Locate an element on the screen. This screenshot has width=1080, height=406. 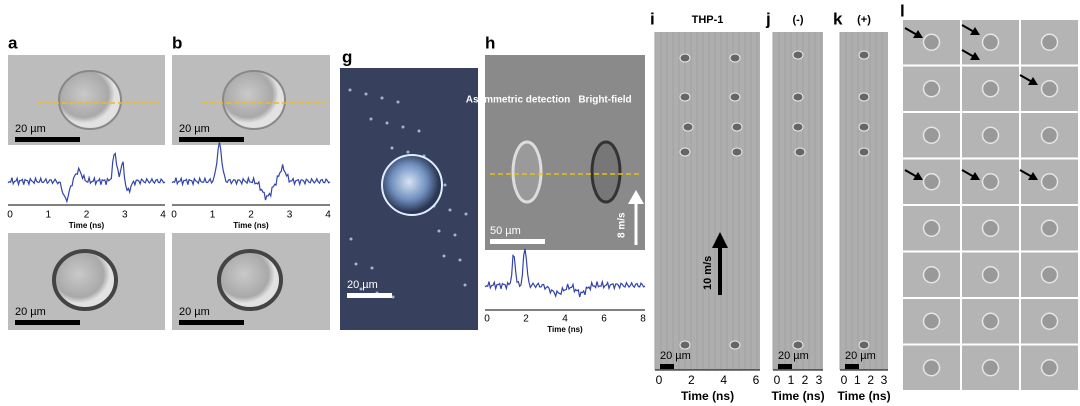
x-tick-label: 1 is located at coordinates (857, 380).